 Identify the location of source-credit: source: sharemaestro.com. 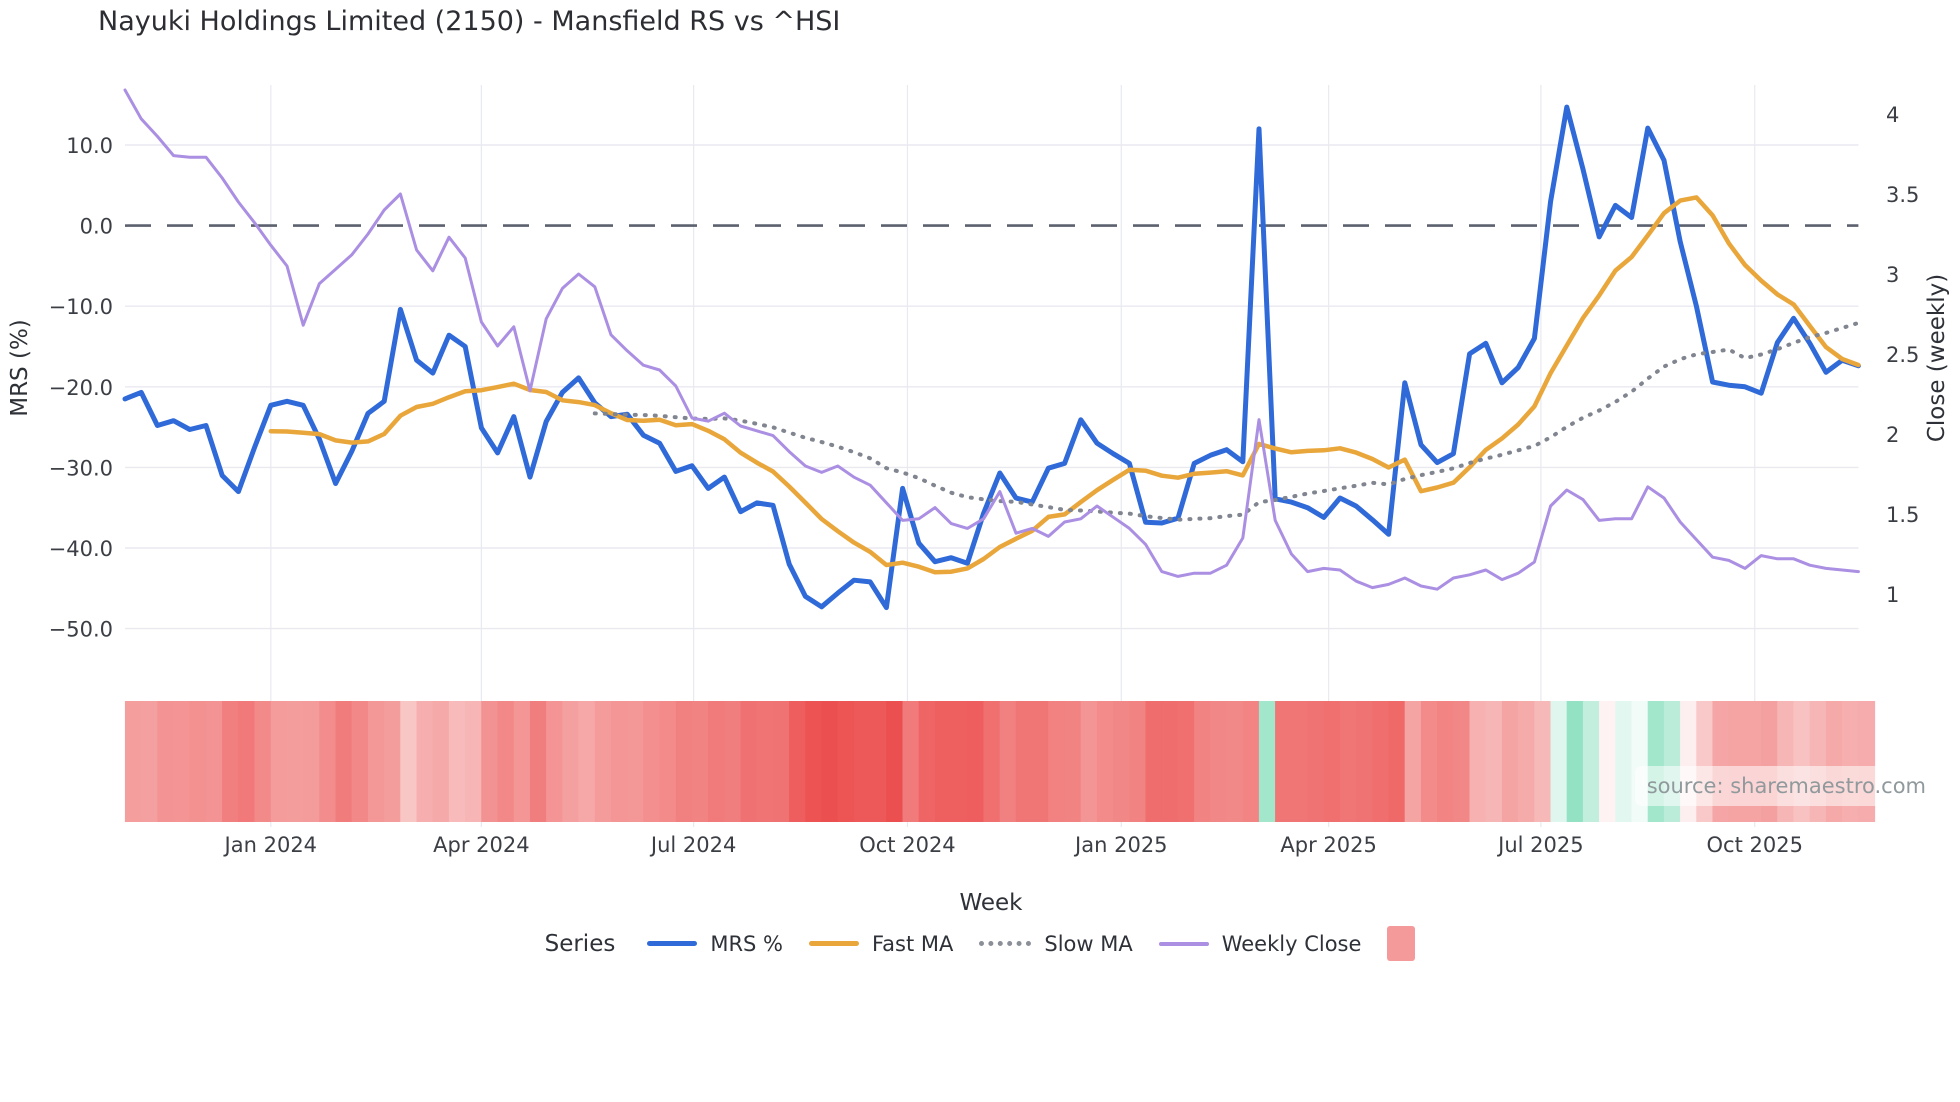
(1786, 786).